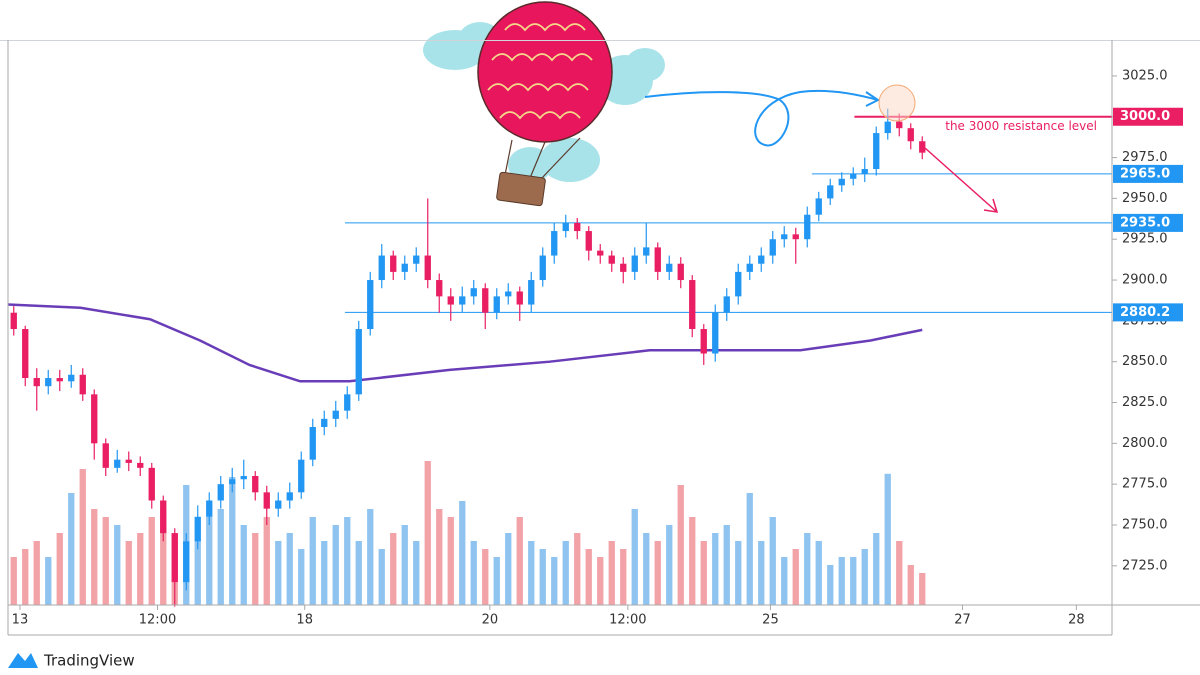  What do you see at coordinates (1021, 126) in the screenshot?
I see `annotation: the 3000 resistance level` at bounding box center [1021, 126].